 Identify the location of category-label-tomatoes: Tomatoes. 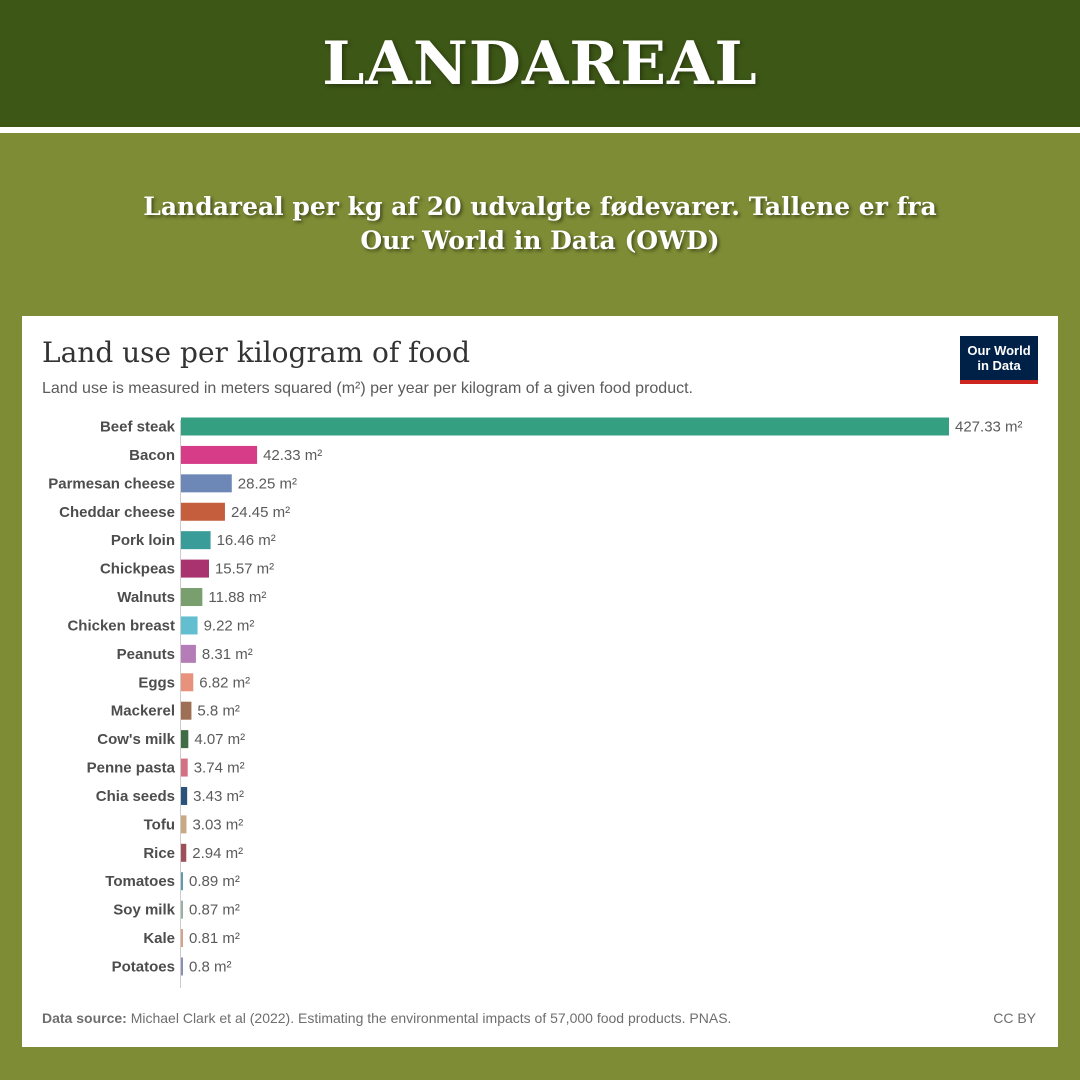
(140, 881).